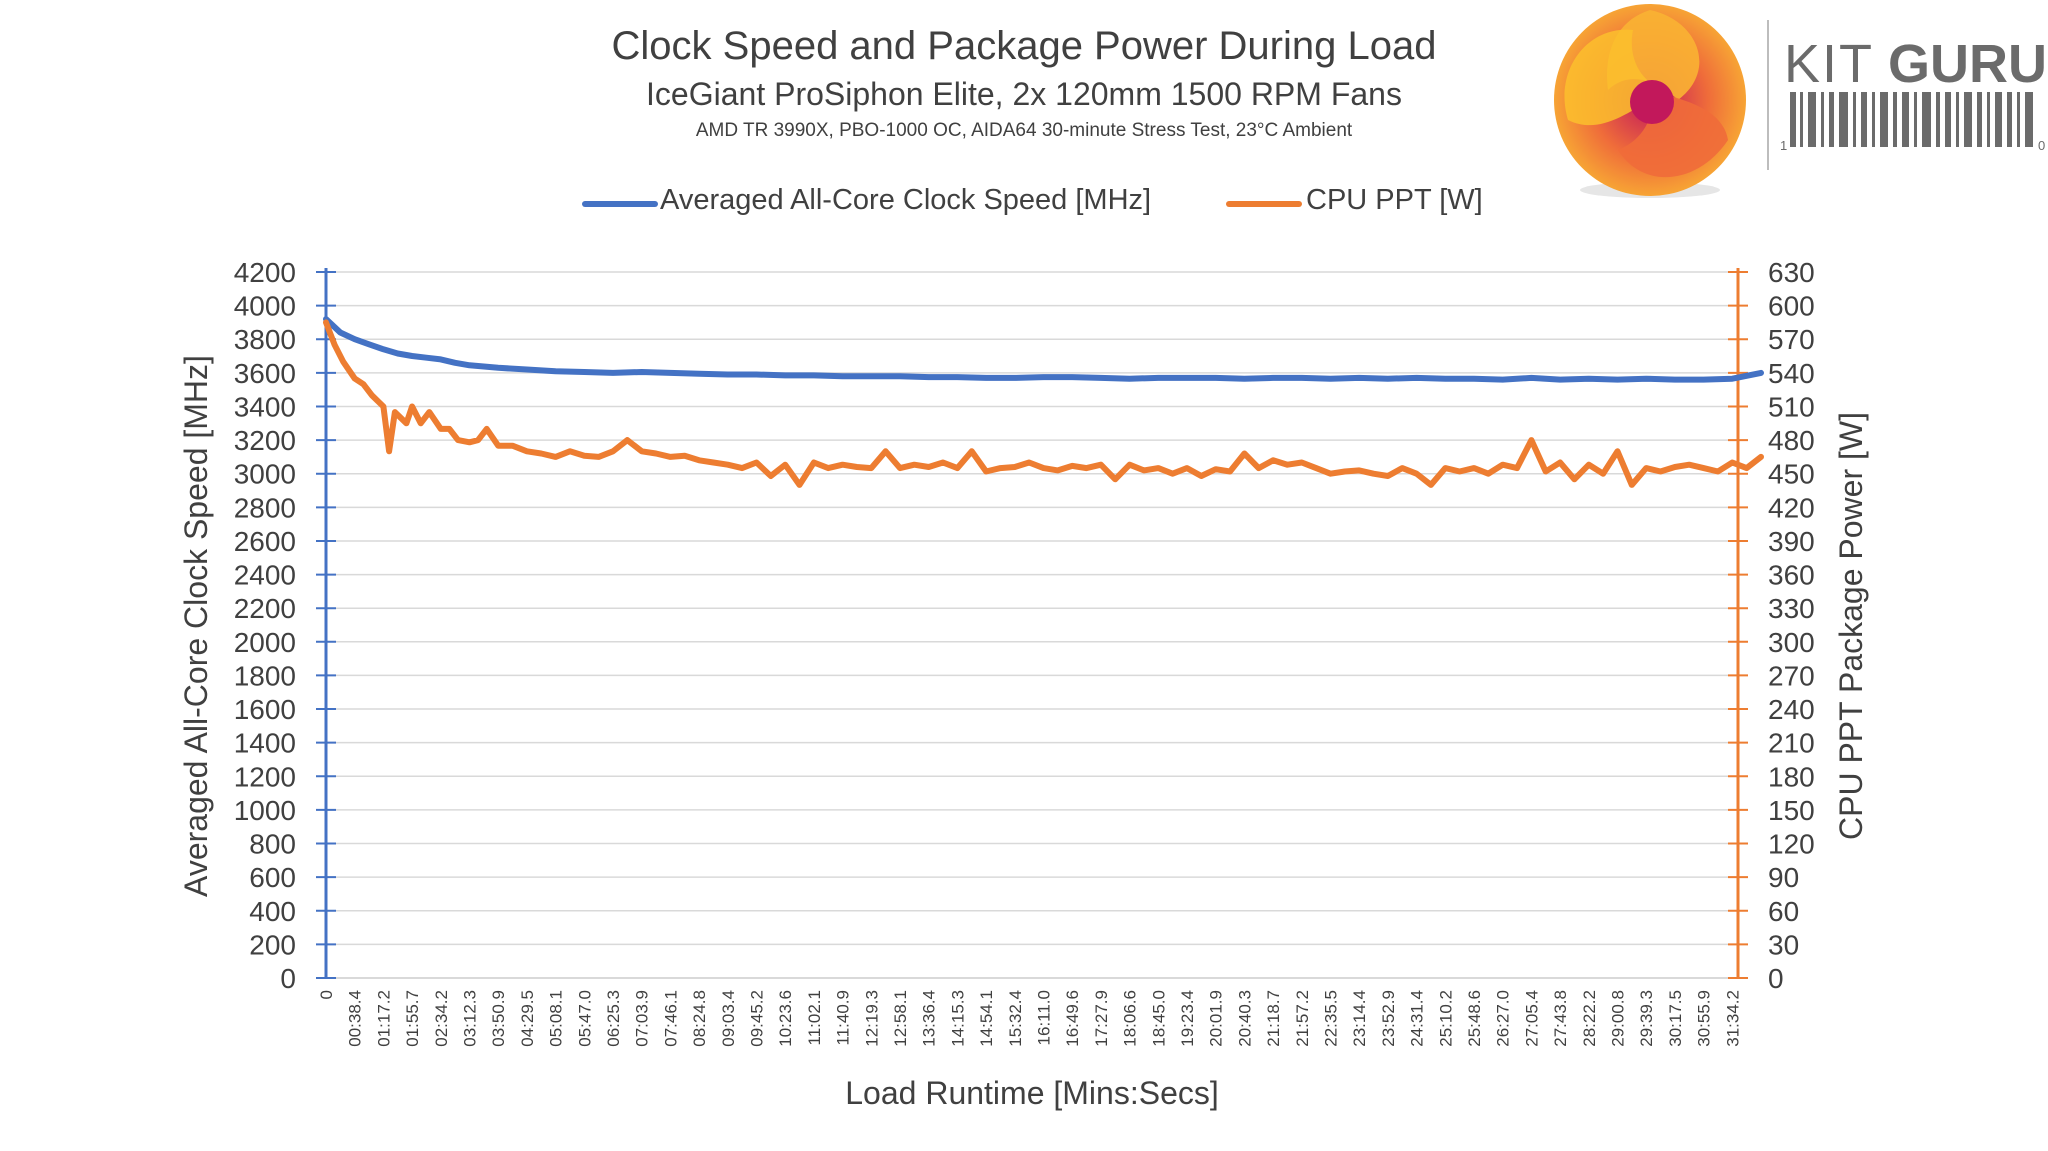  What do you see at coordinates (1101, 1018) in the screenshot?
I see `x-tick-label: 17:27.9` at bounding box center [1101, 1018].